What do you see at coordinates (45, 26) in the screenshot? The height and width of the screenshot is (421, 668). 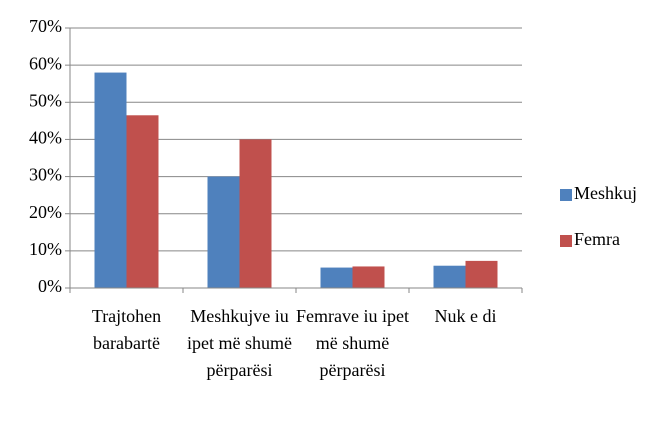 I see `y-tick-label: 70%` at bounding box center [45, 26].